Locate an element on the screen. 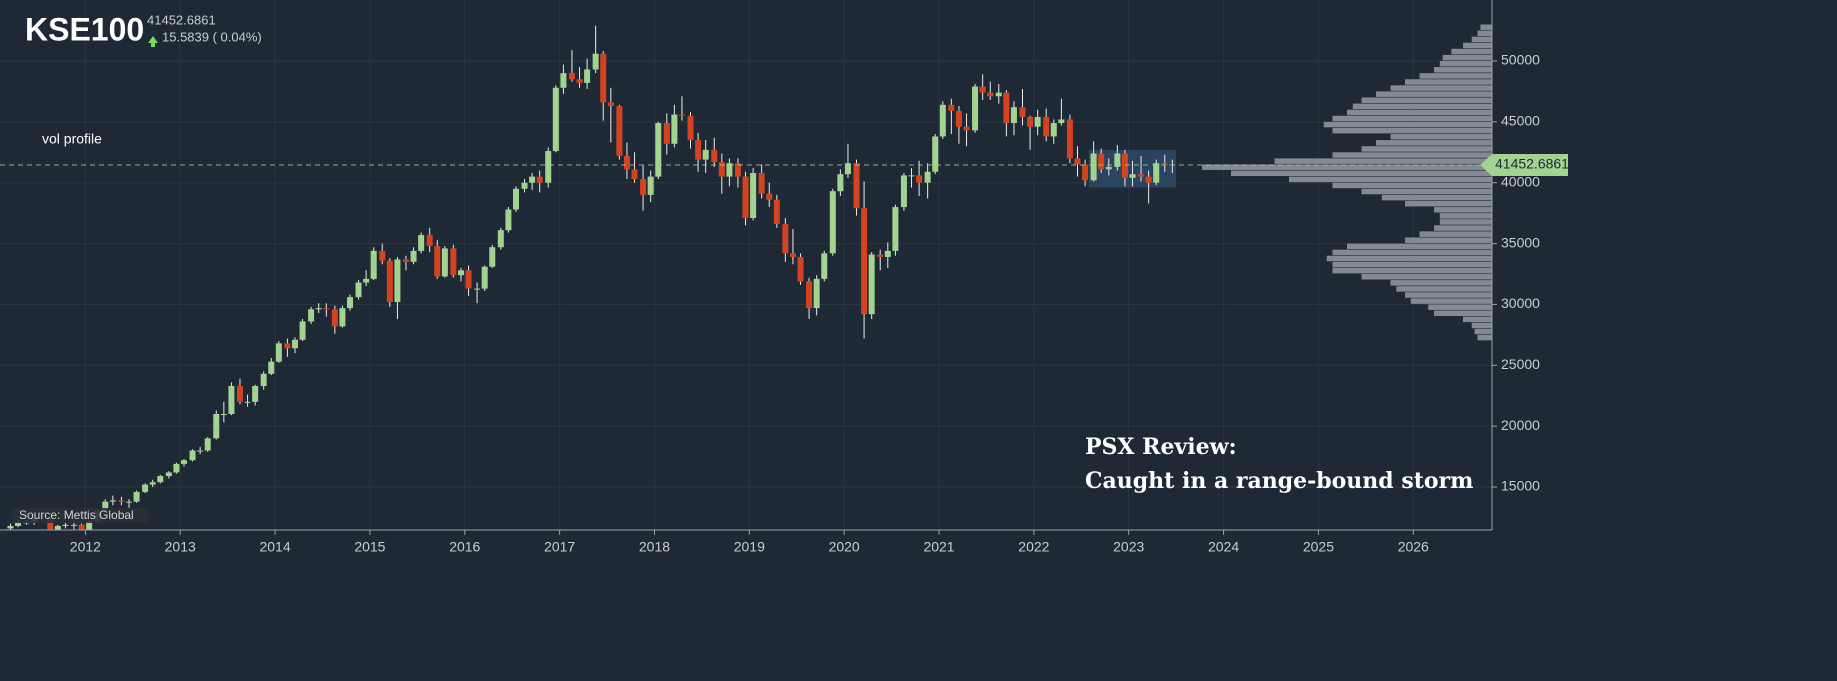 The image size is (1837, 681). x-tick-label: 2016 is located at coordinates (464, 547).